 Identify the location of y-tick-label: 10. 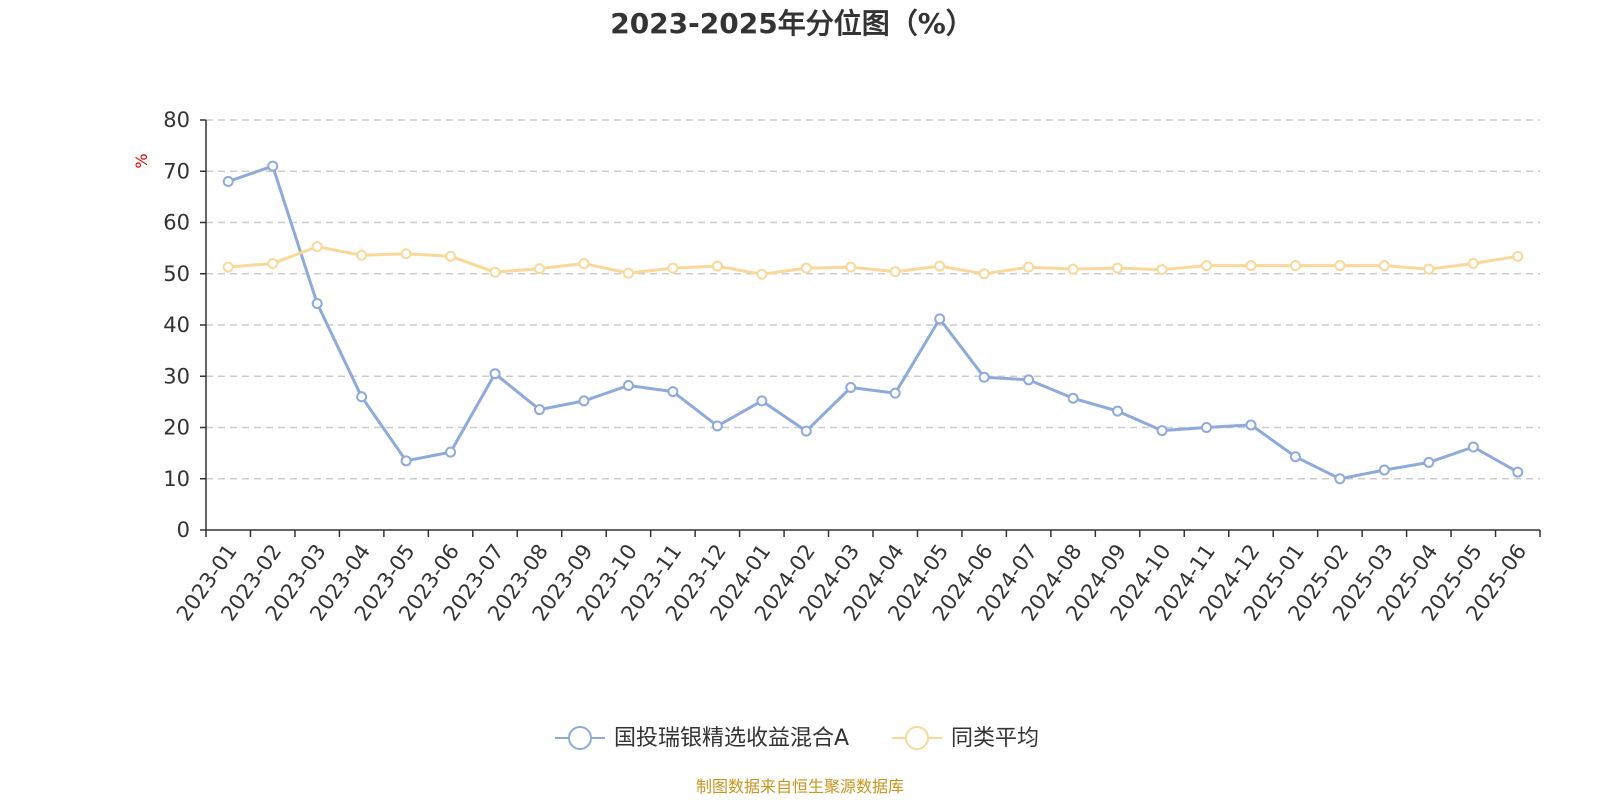
(176, 479).